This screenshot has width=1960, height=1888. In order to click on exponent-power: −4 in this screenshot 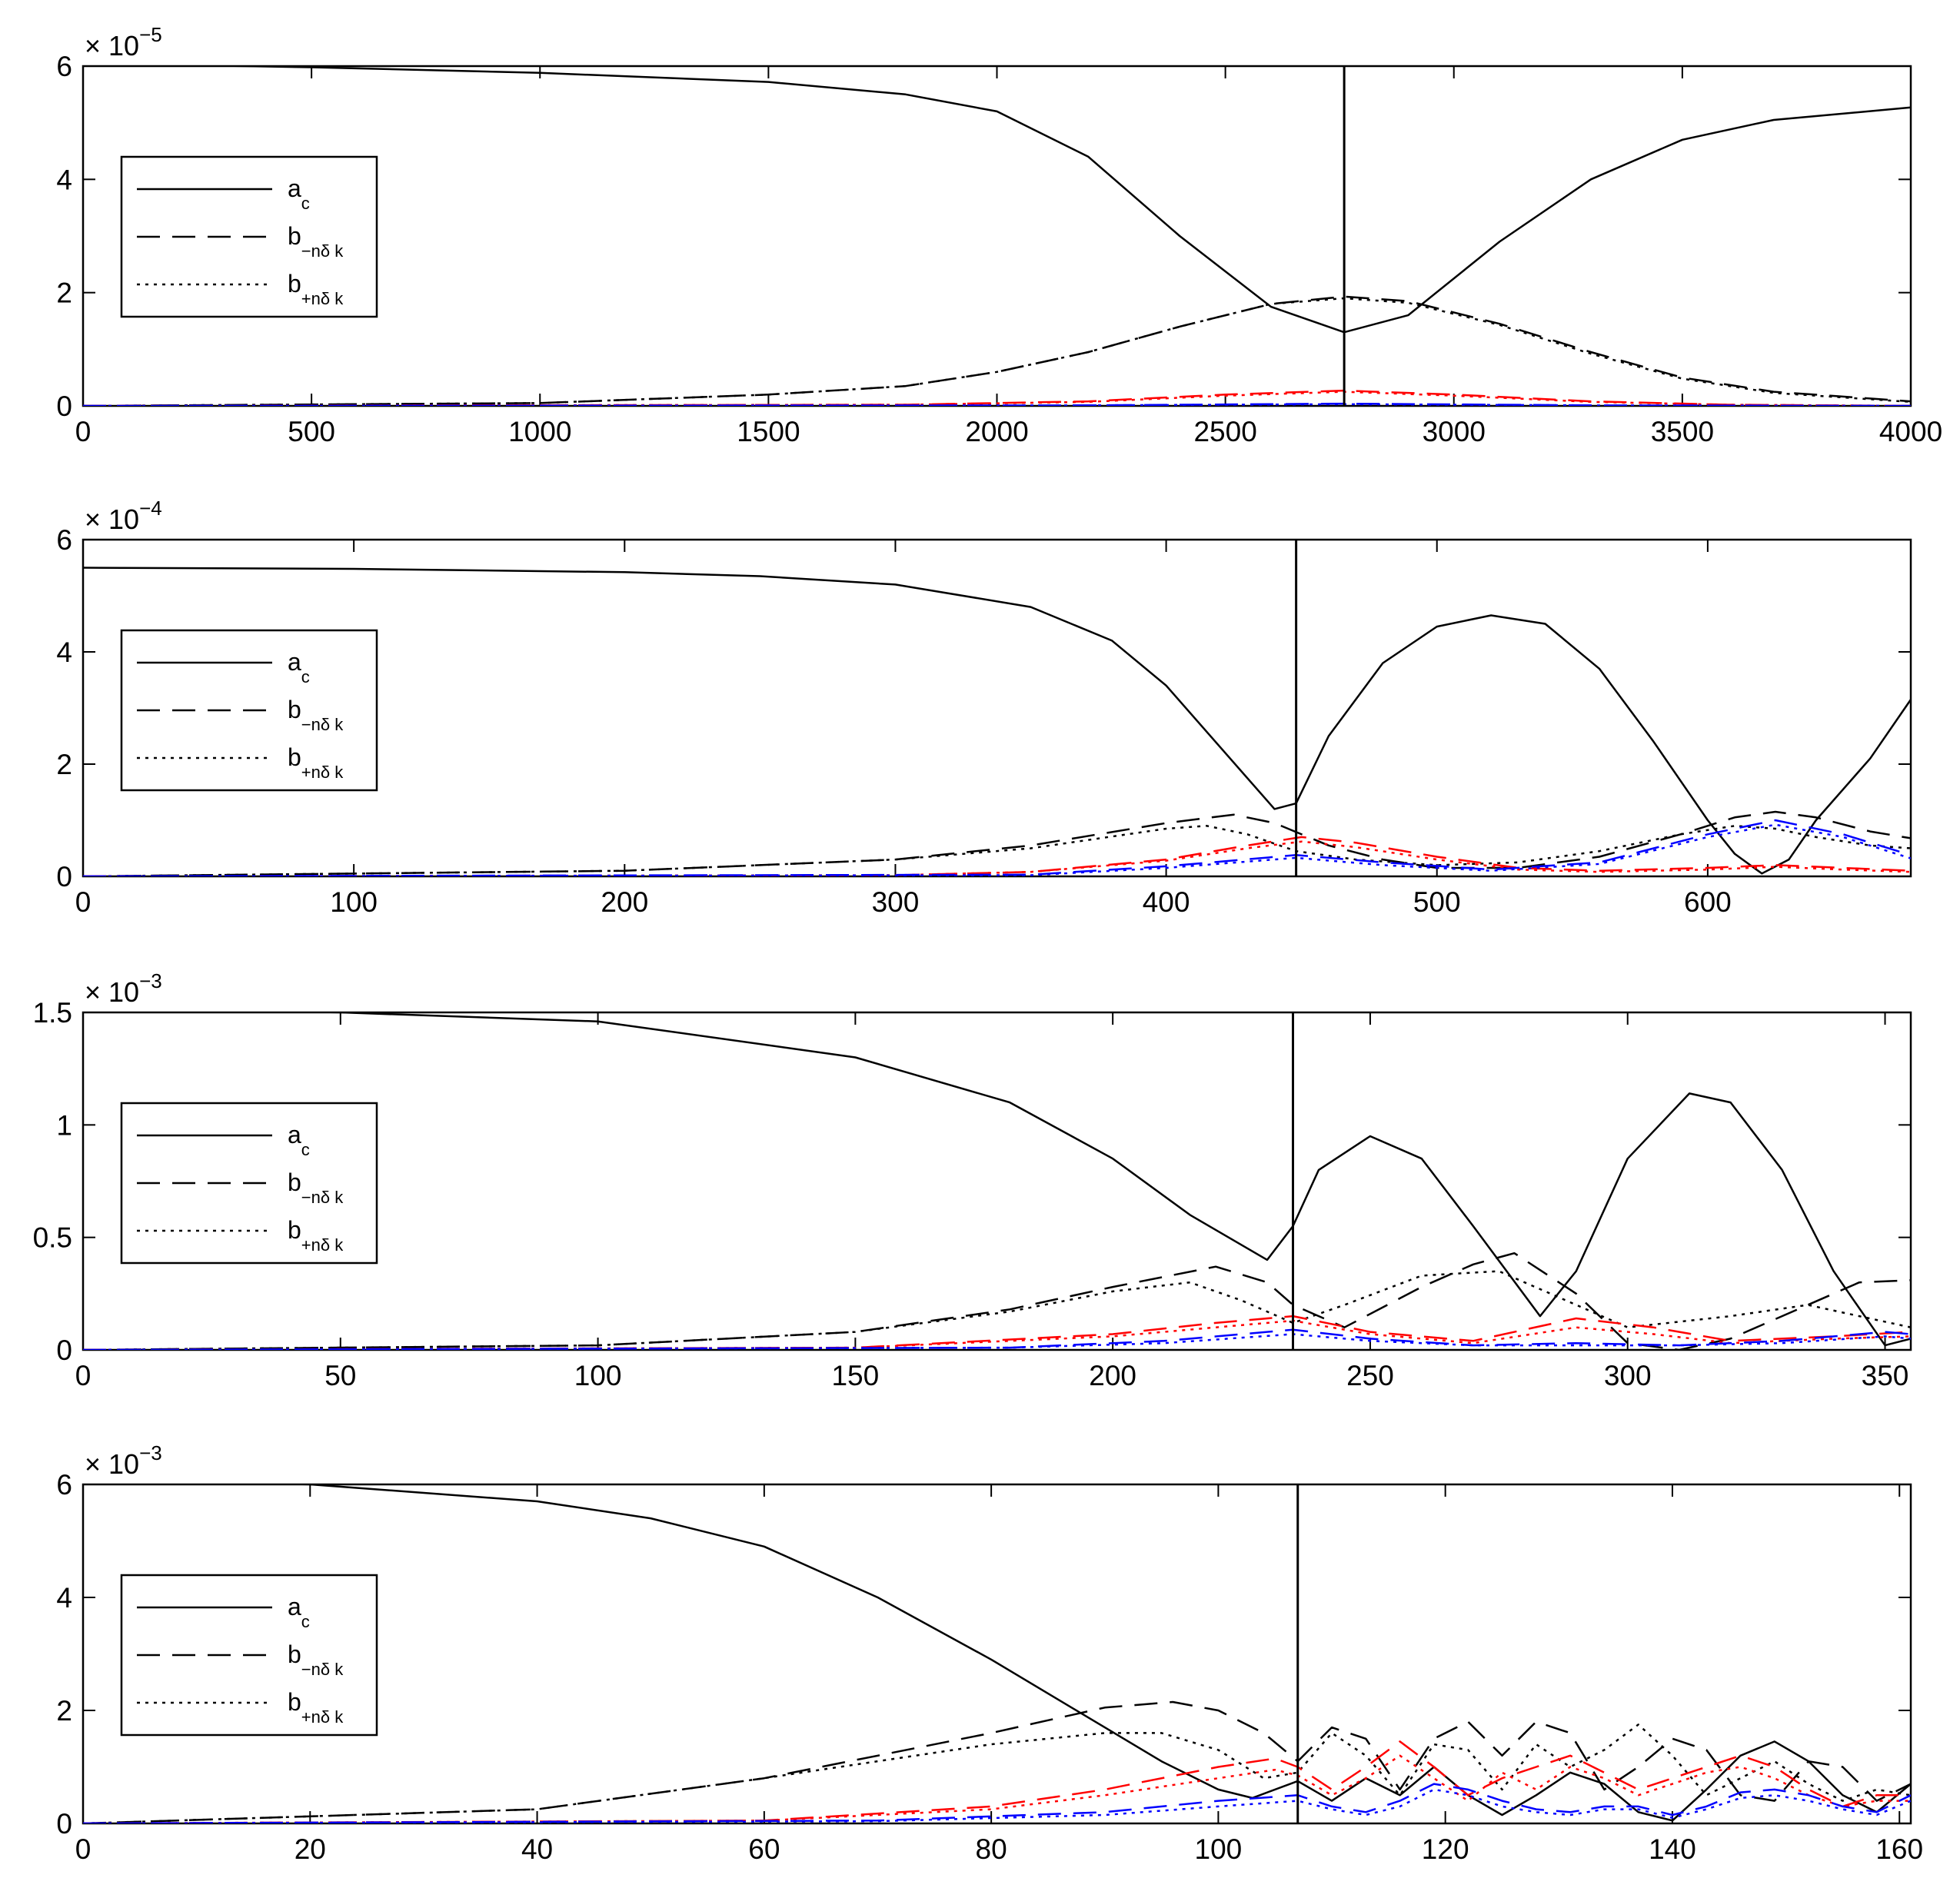, I will do `click(151, 509)`.